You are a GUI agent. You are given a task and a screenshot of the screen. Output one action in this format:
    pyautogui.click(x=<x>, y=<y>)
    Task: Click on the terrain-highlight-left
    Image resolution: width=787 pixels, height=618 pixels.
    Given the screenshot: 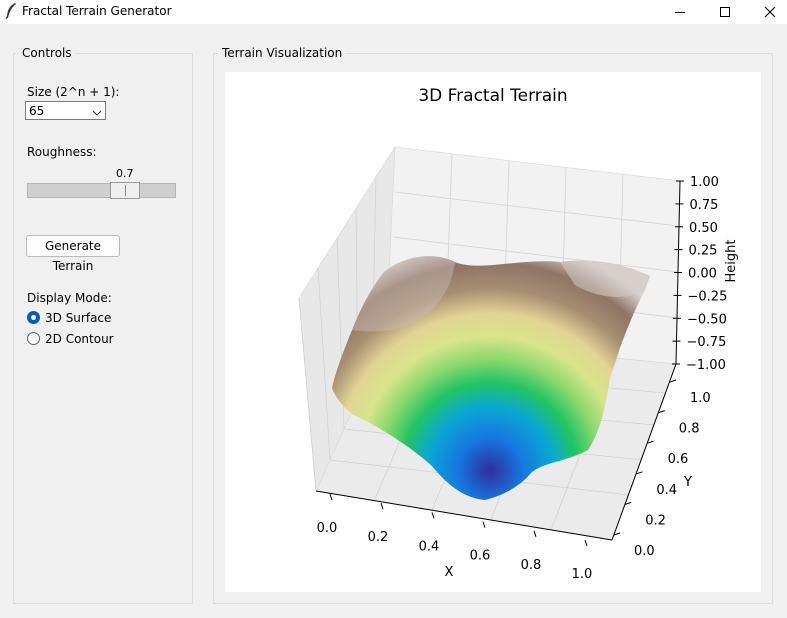 What is the action you would take?
    pyautogui.click(x=403, y=294)
    